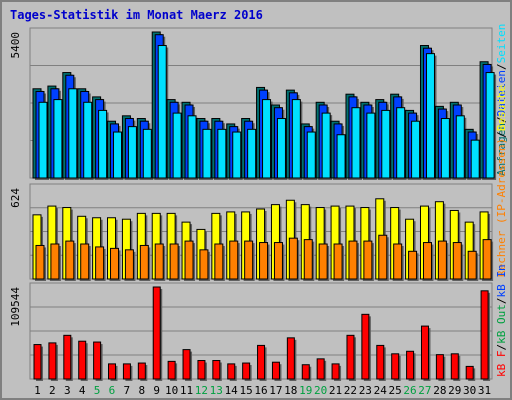 The width and height of the screenshot is (512, 400). Describe the element at coordinates (112, 390) in the screenshot. I see `x-tick-label: 6` at that location.